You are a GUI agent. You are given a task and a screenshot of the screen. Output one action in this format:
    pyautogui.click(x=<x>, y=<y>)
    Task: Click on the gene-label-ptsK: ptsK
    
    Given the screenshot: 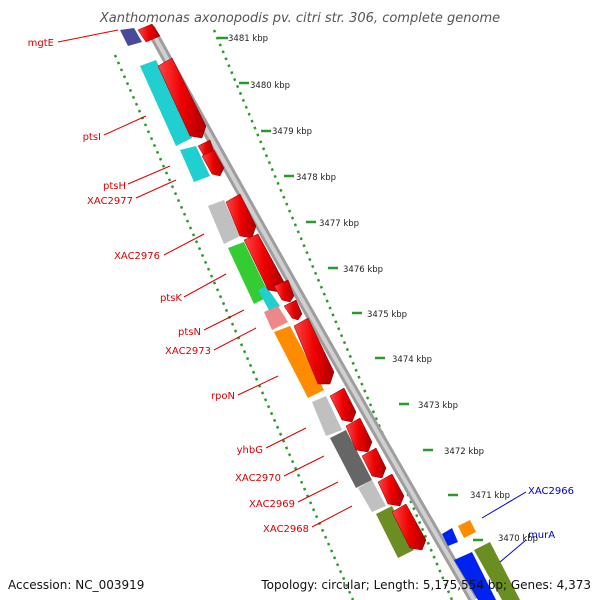 What is the action you would take?
    pyautogui.click(x=171, y=298)
    